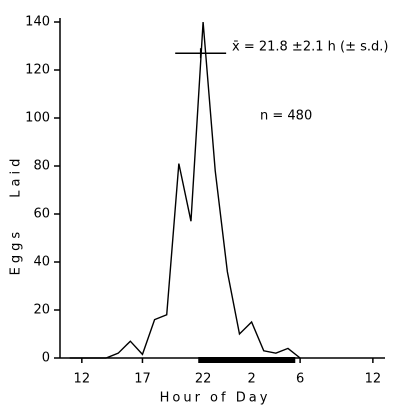 This screenshot has width=402, height=414. What do you see at coordinates (37, 22) in the screenshot?
I see `y-tick-label: 140` at bounding box center [37, 22].